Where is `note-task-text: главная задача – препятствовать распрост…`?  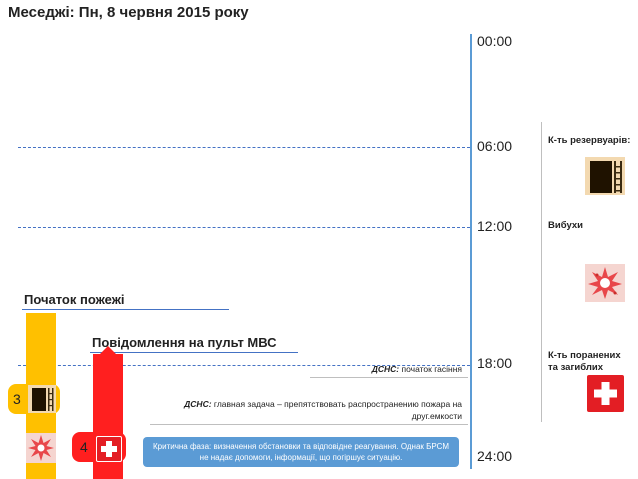
note-task-text: главная задача – препятствовать распрост… is located at coordinates (337, 410).